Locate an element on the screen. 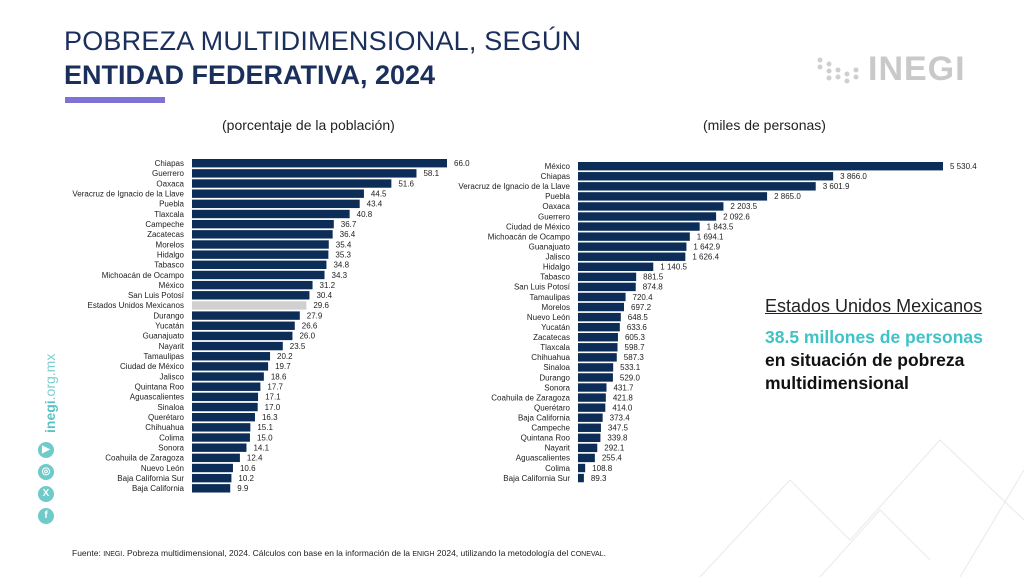  category-label: Aguascalientes is located at coordinates (157, 397).